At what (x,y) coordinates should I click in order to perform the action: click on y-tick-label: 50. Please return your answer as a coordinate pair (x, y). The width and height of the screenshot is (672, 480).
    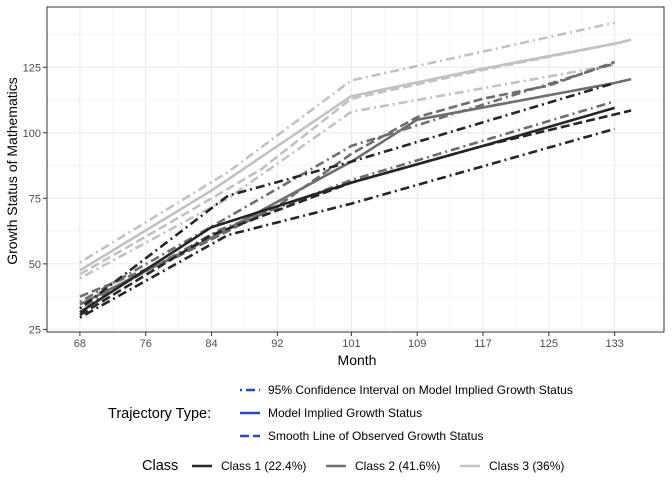
    Looking at the image, I should click on (35, 265).